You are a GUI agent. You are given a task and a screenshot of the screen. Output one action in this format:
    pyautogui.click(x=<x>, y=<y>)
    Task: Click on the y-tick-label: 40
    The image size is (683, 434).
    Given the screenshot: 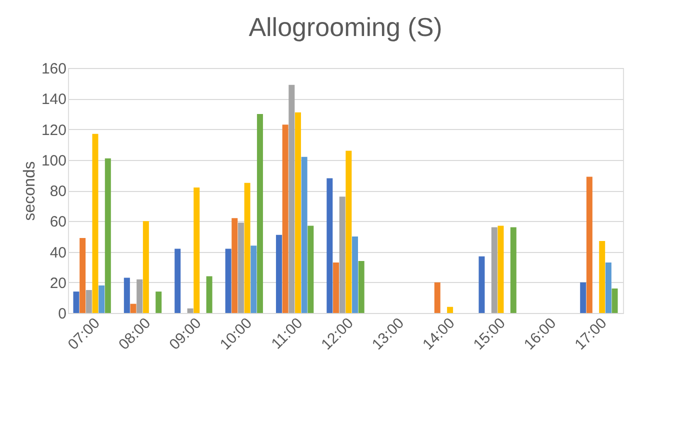 What is the action you would take?
    pyautogui.click(x=58, y=253)
    